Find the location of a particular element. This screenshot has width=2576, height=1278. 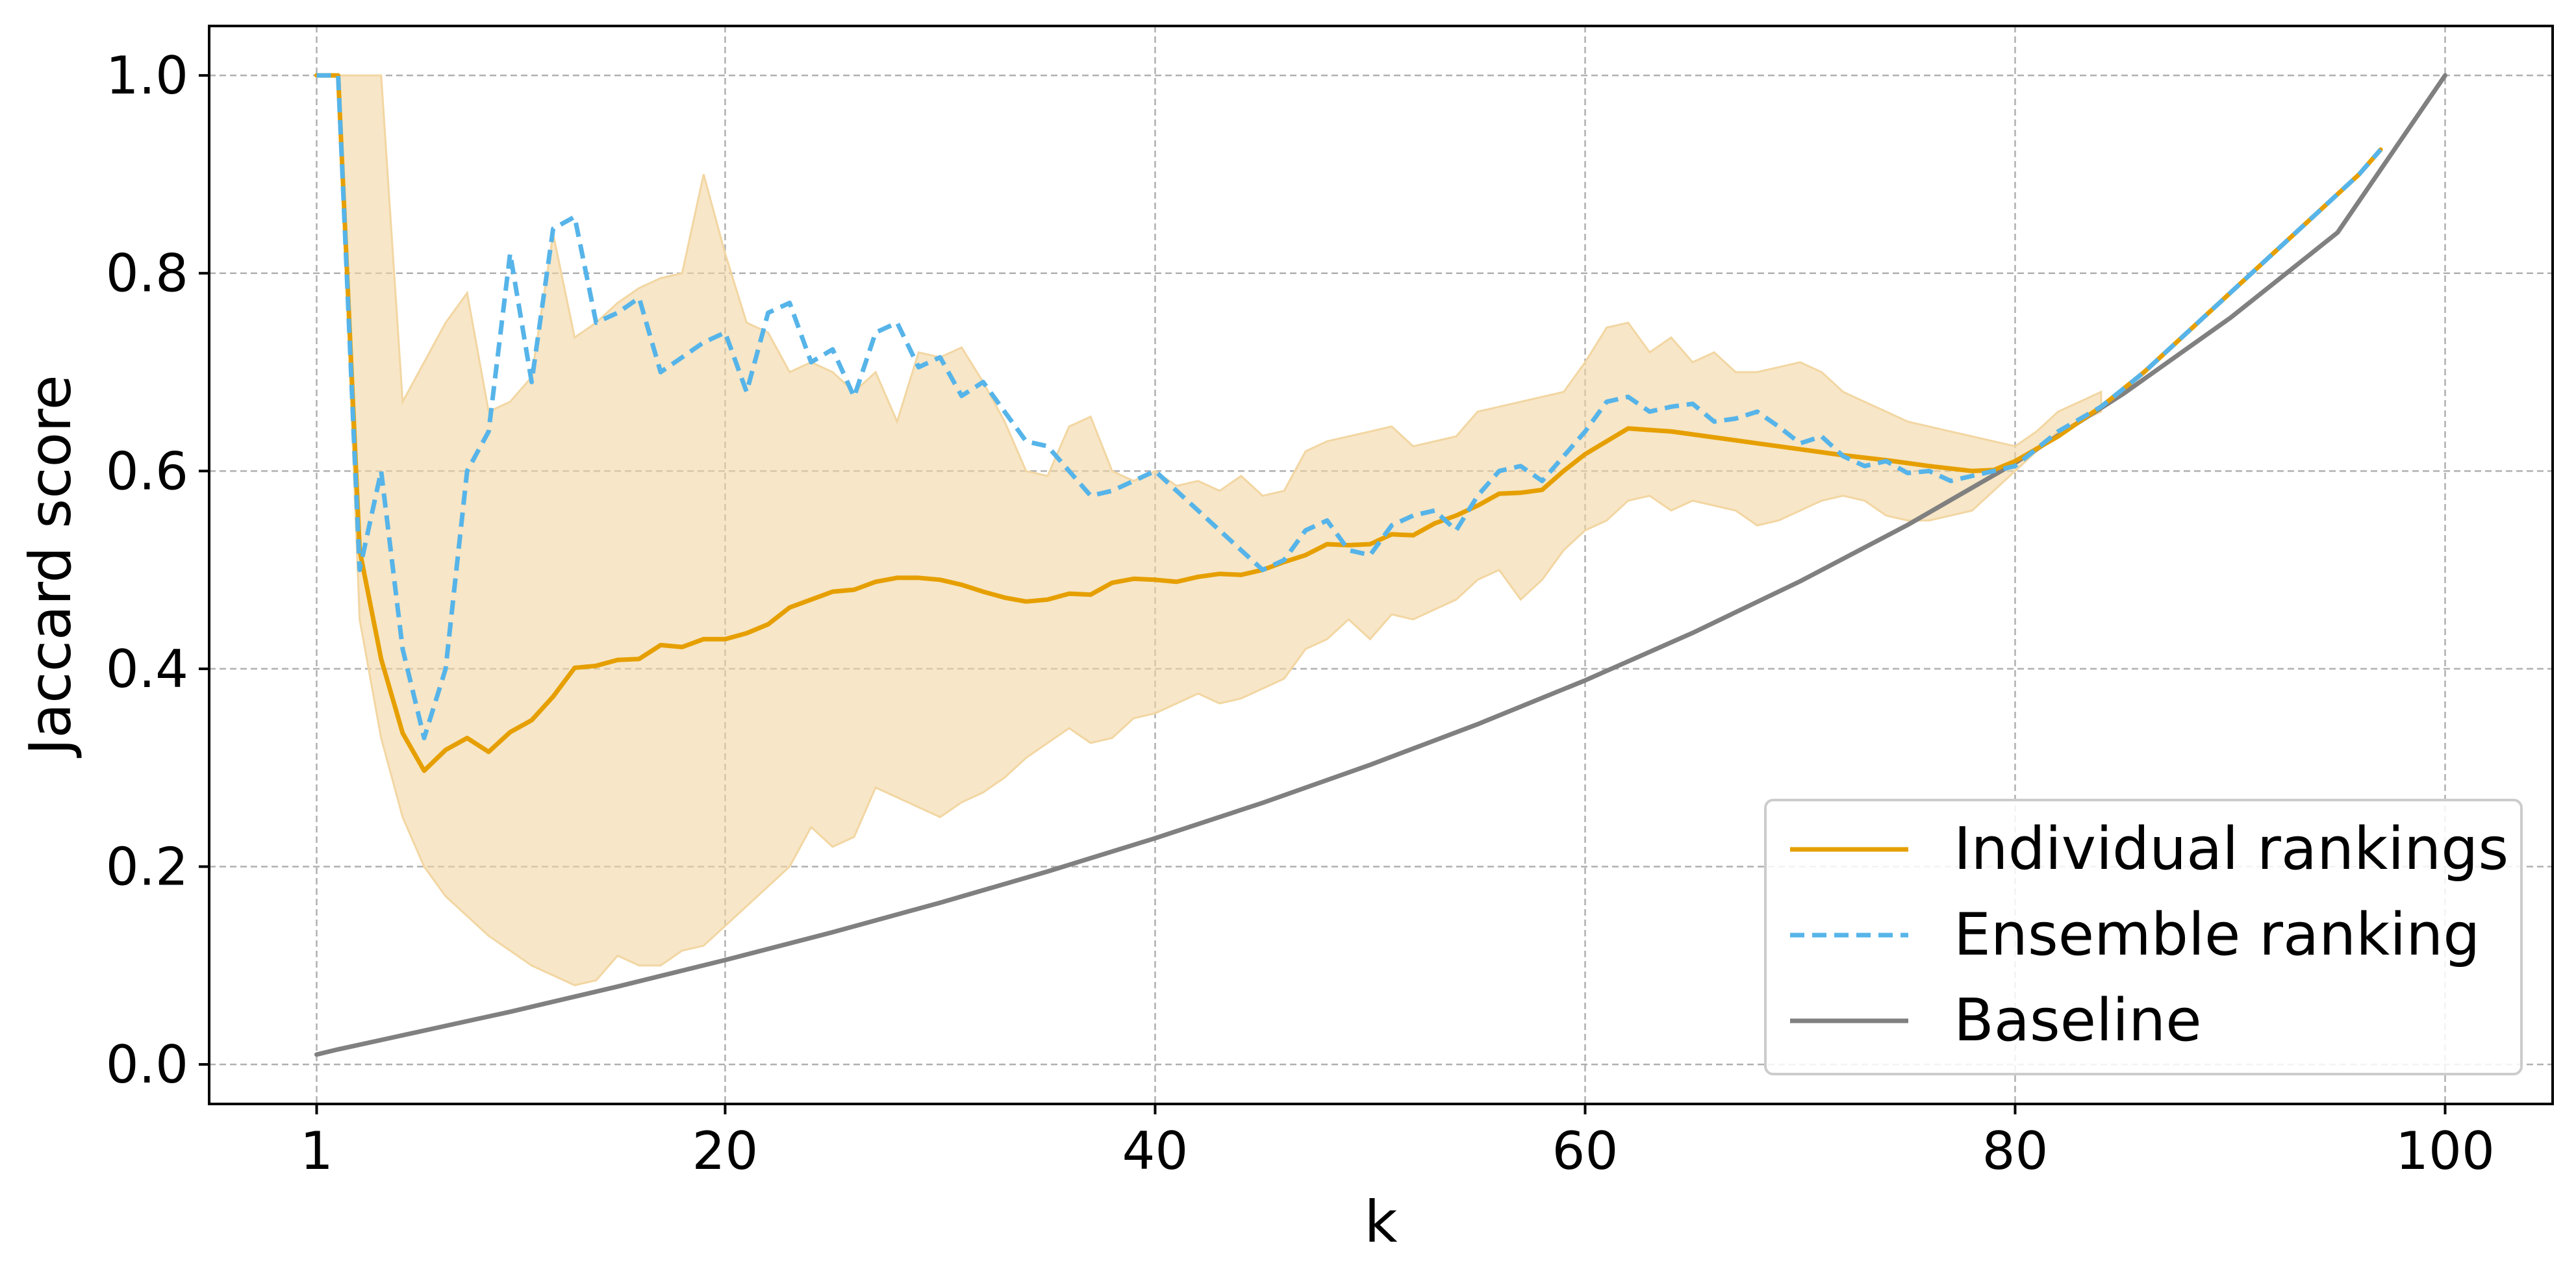

legend-label-ensemble-ranking: Ensemble ranking is located at coordinates (2217, 935).